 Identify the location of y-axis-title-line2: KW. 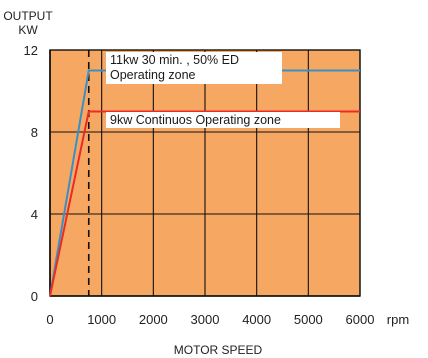
(28, 30).